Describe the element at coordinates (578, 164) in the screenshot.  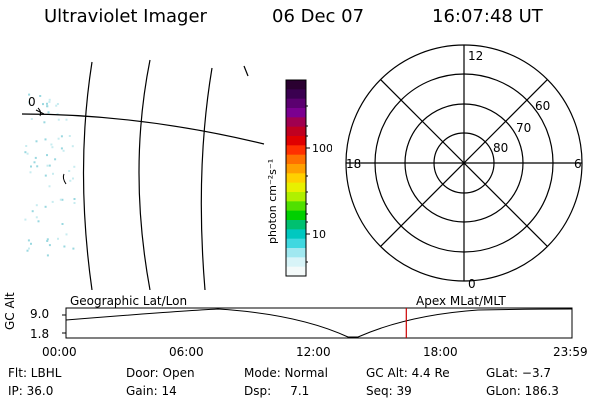
I see `mlt-label-6: 6` at that location.